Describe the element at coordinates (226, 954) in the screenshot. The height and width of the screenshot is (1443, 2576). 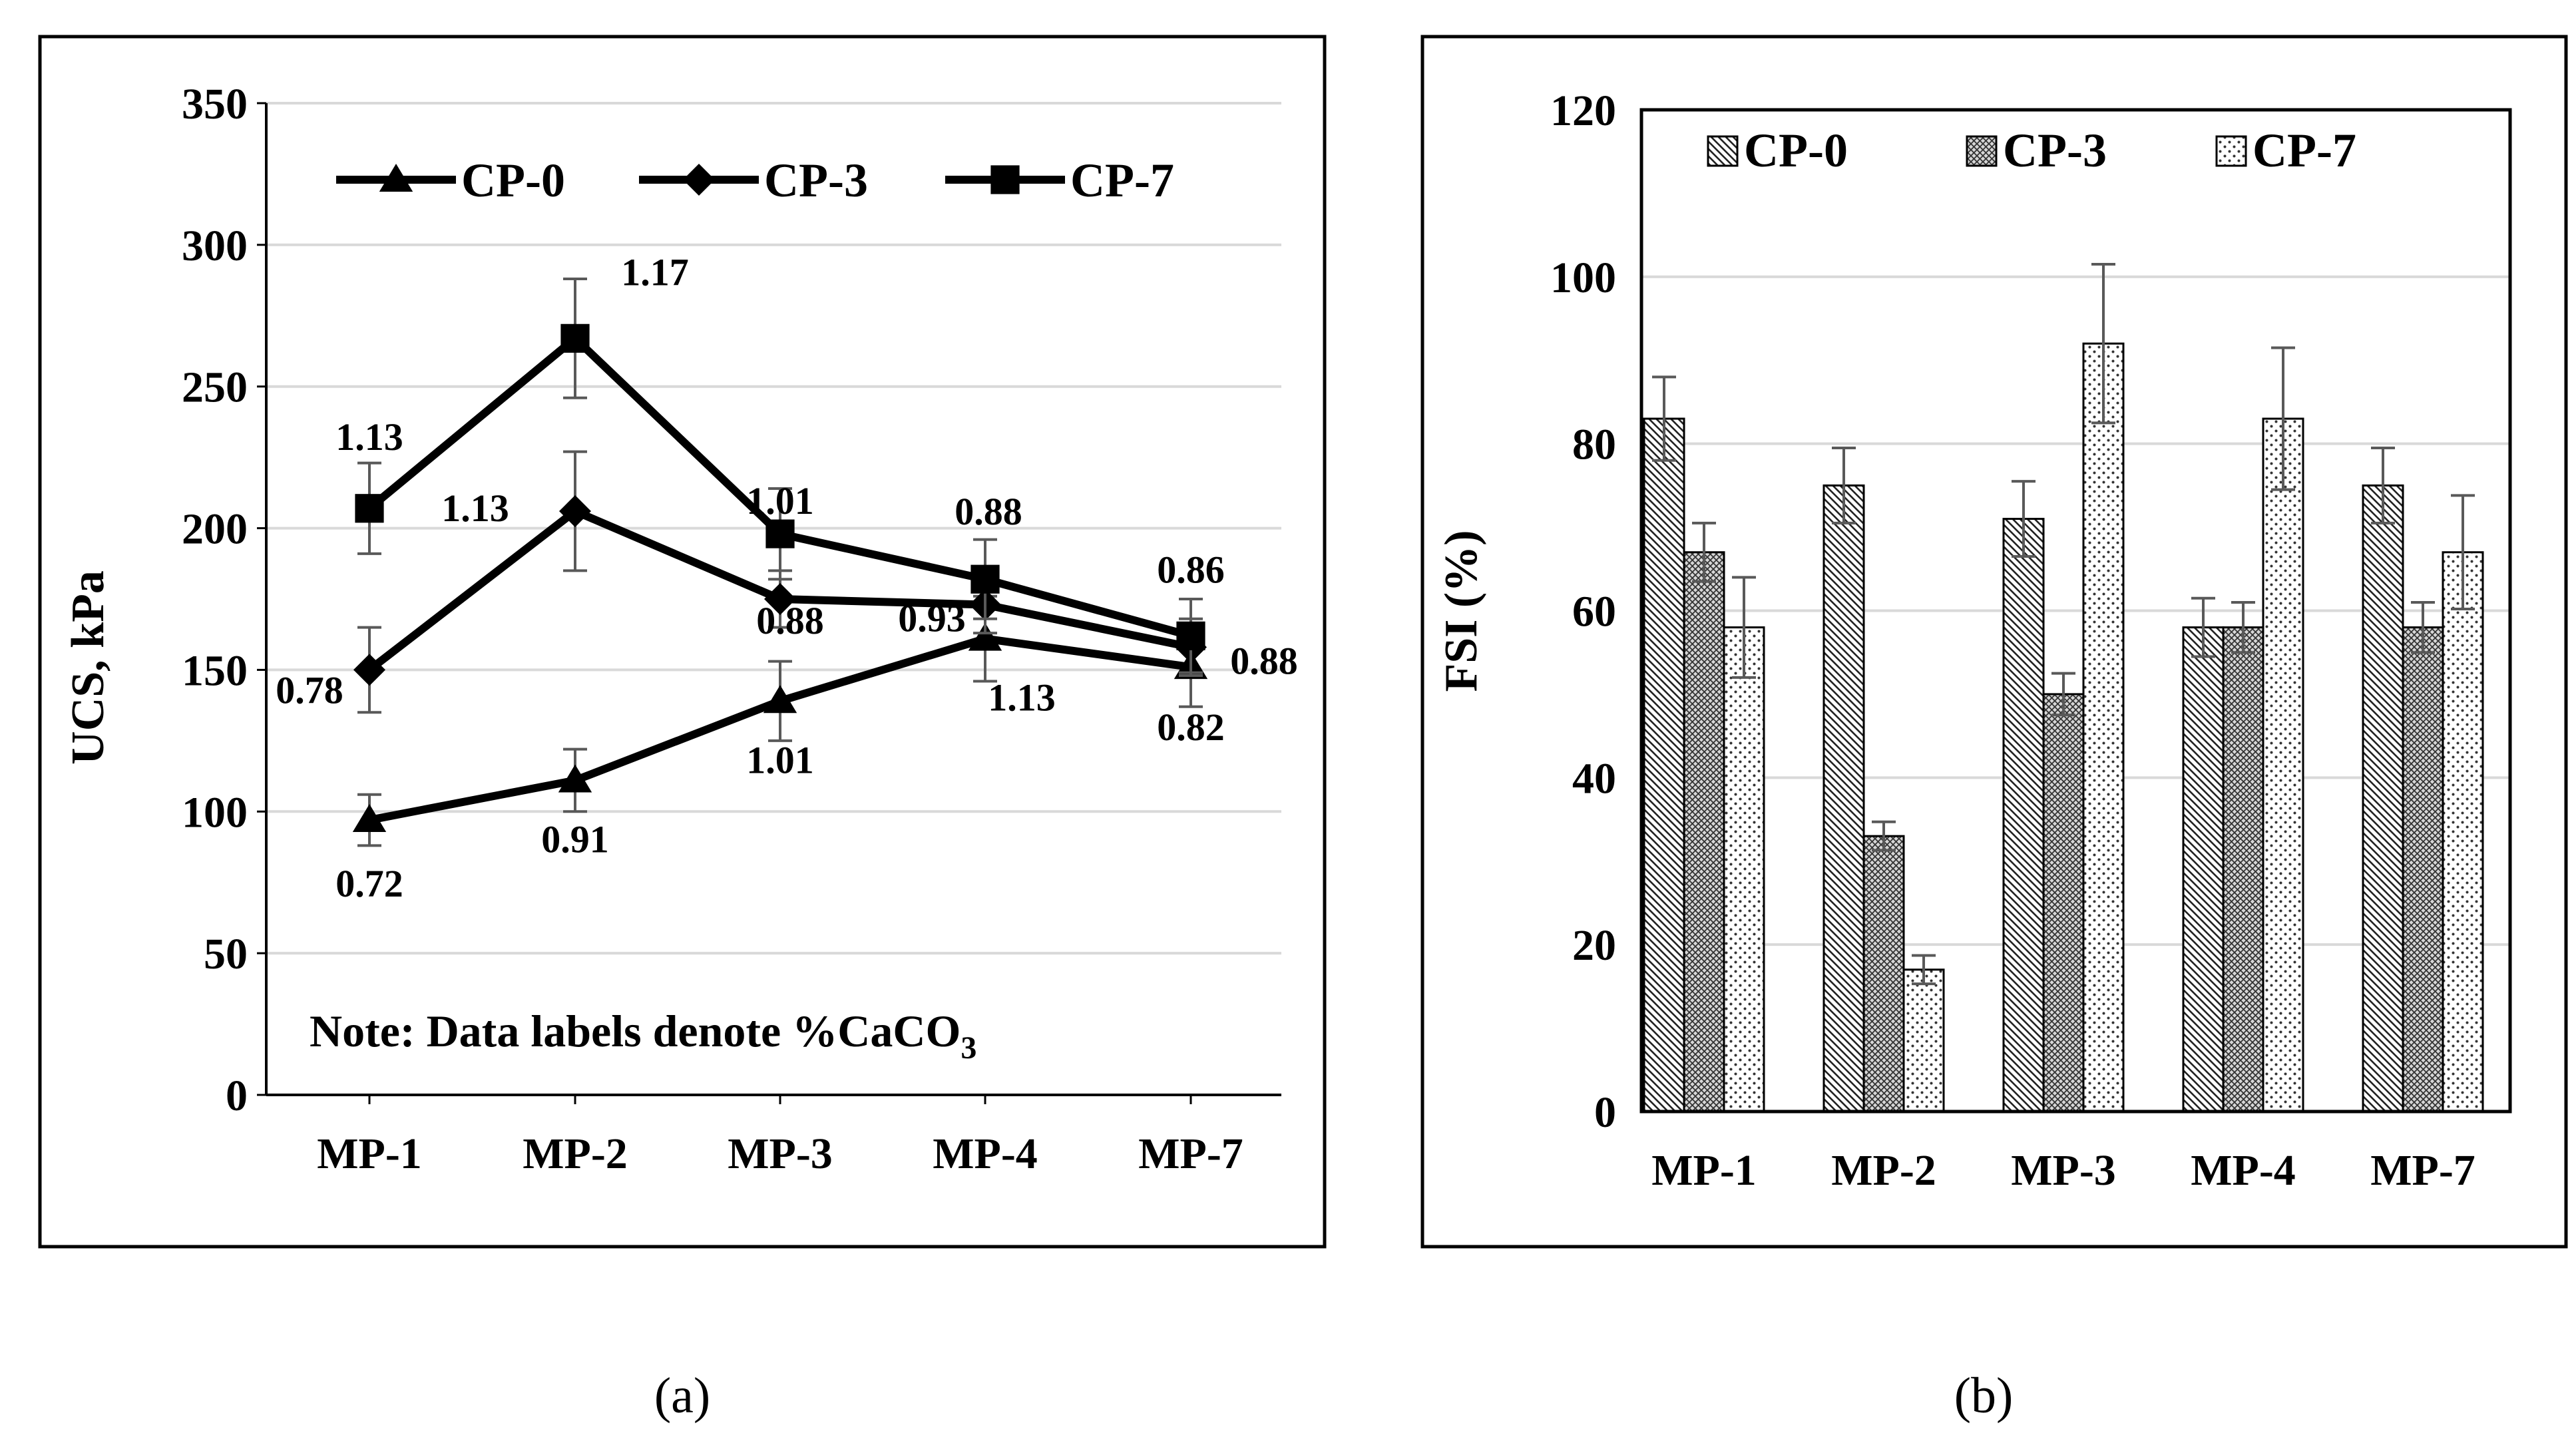
I see `a-y-tick-label: 50` at that location.